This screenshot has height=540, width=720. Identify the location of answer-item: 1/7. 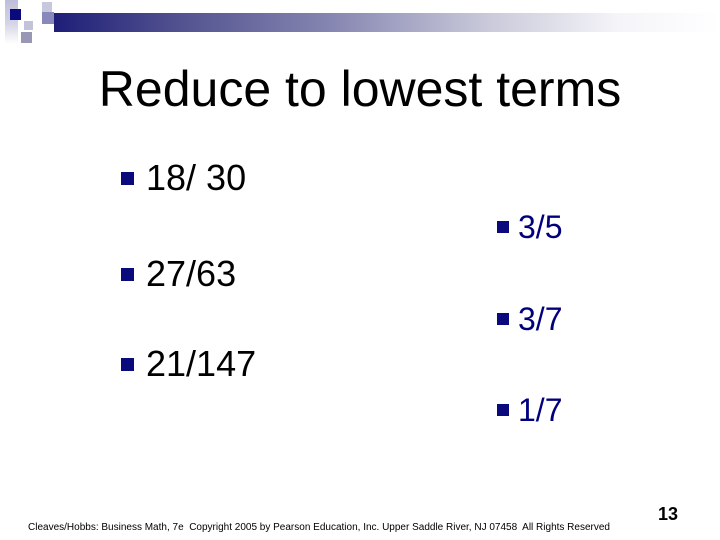
(530, 409).